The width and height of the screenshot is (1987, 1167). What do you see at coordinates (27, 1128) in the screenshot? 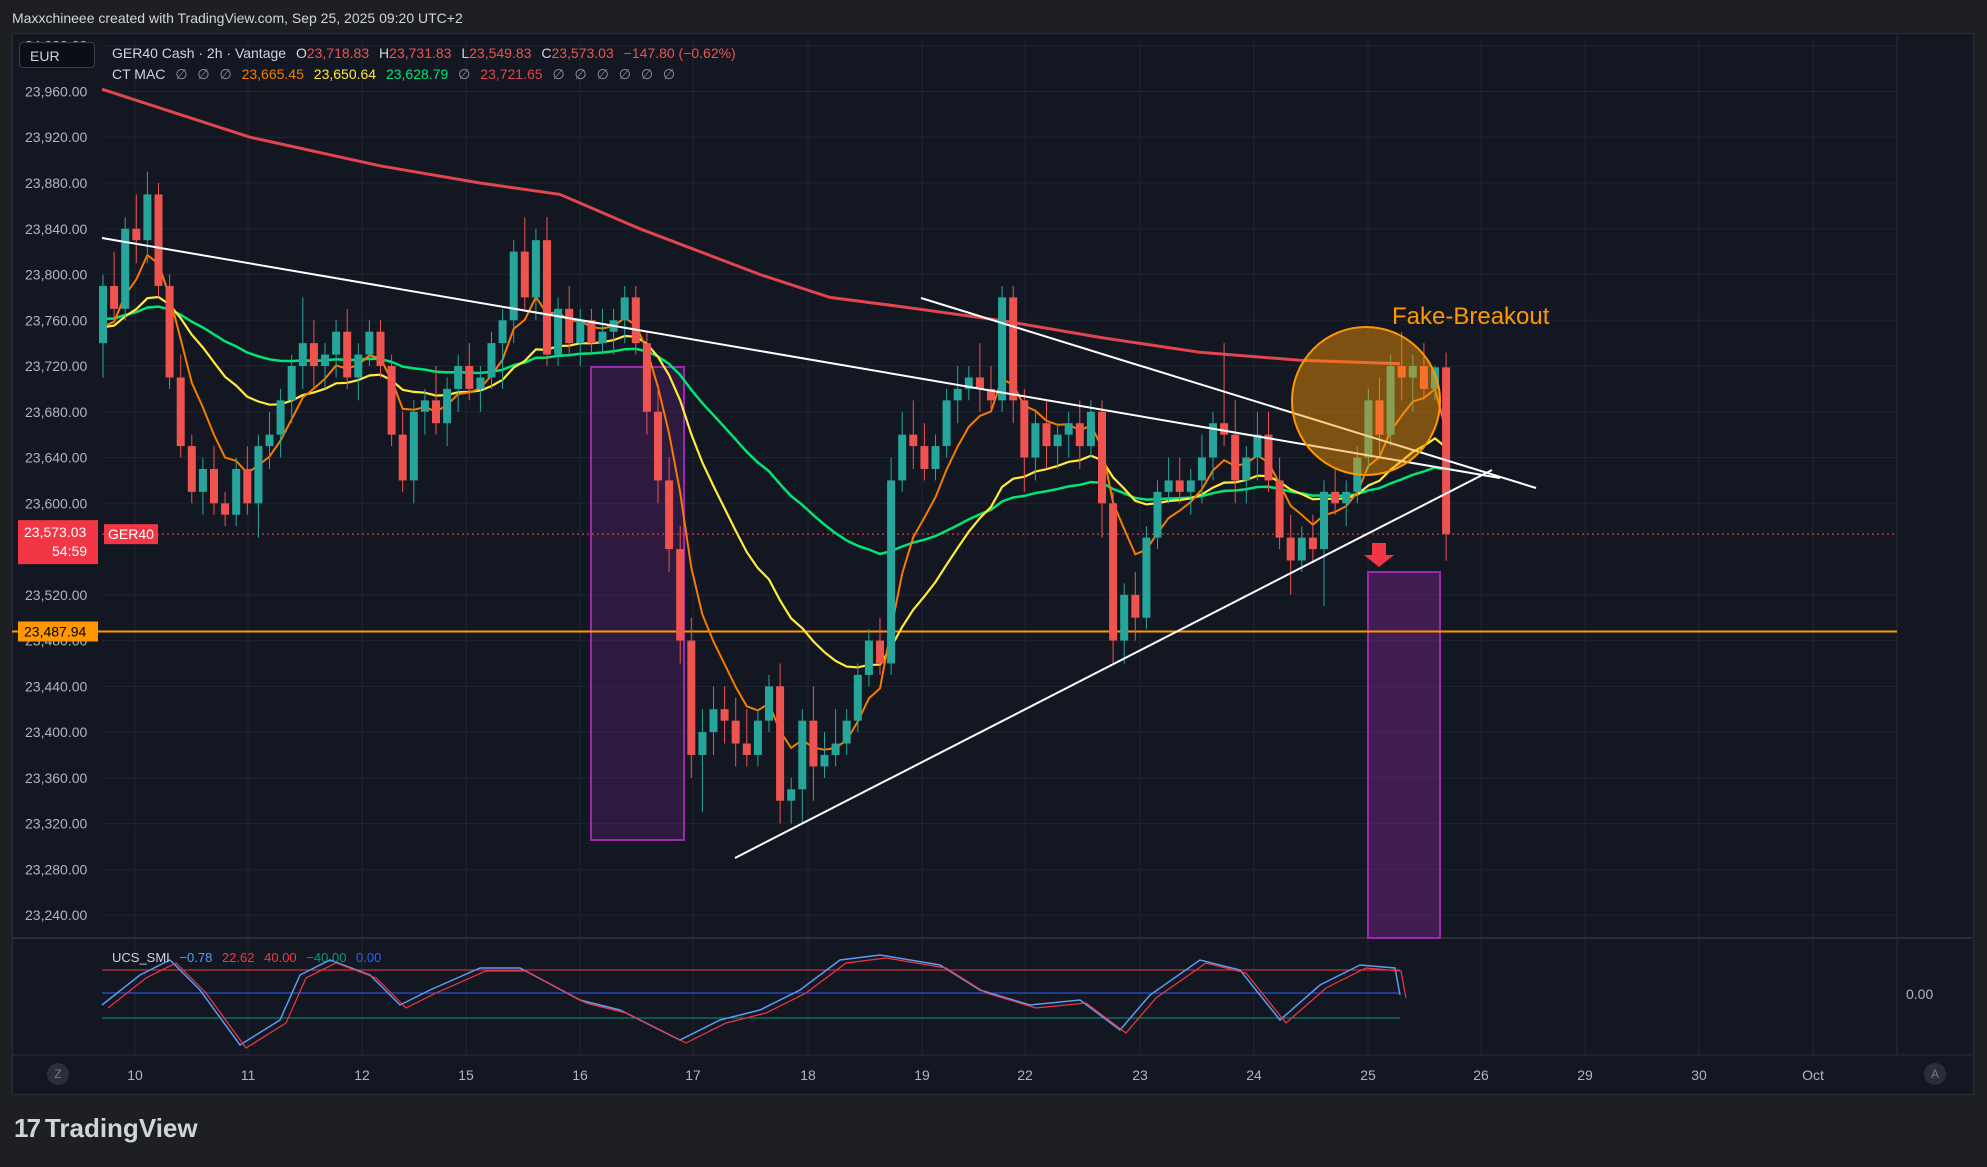
I see `tradingview-logo-icon: 17` at bounding box center [27, 1128].